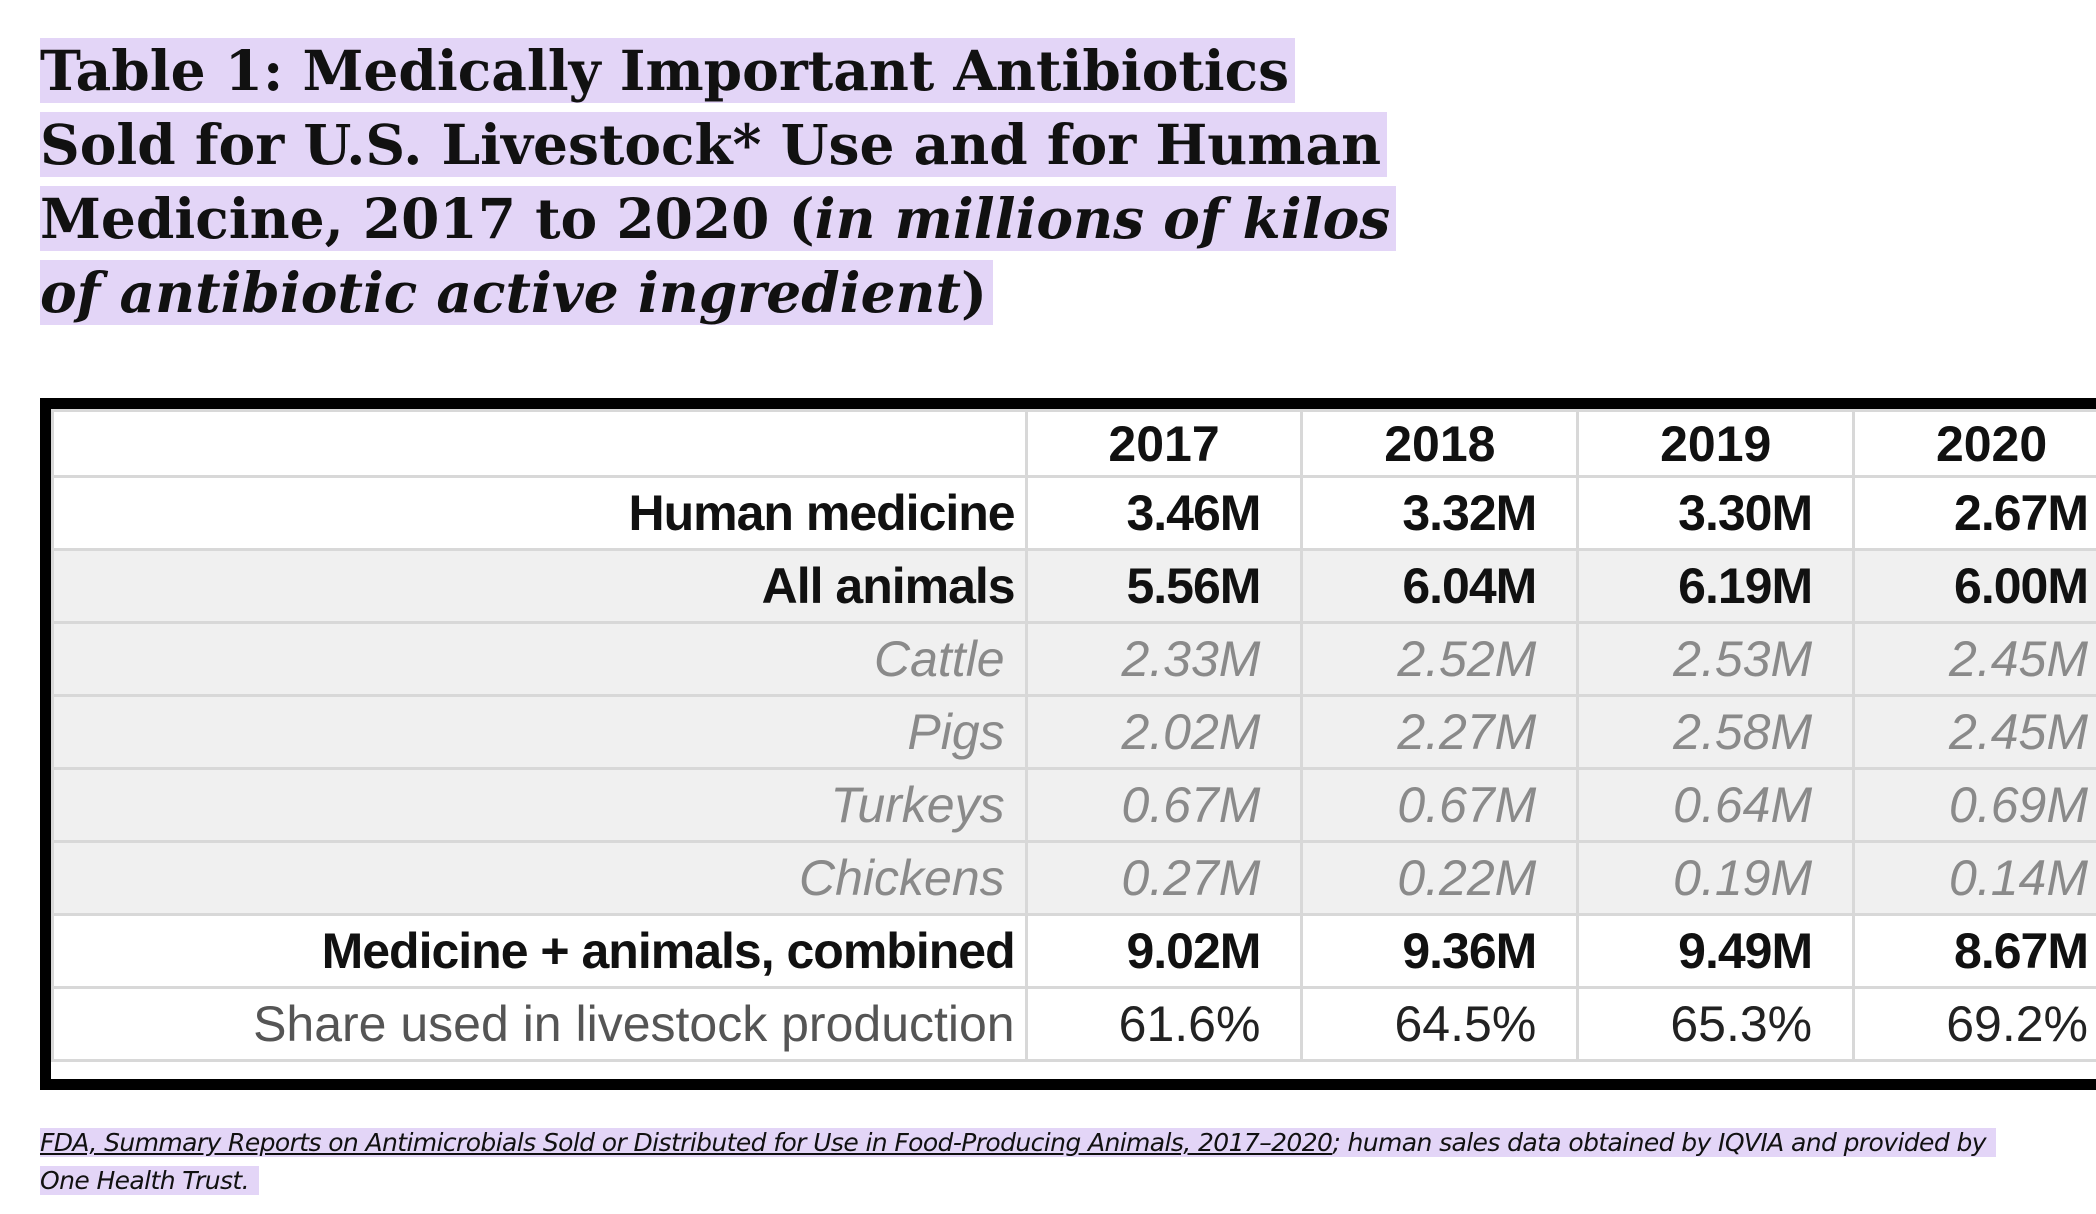 This screenshot has height=1214, width=2096. What do you see at coordinates (539, 878) in the screenshot?
I see `row-label: Chickens` at bounding box center [539, 878].